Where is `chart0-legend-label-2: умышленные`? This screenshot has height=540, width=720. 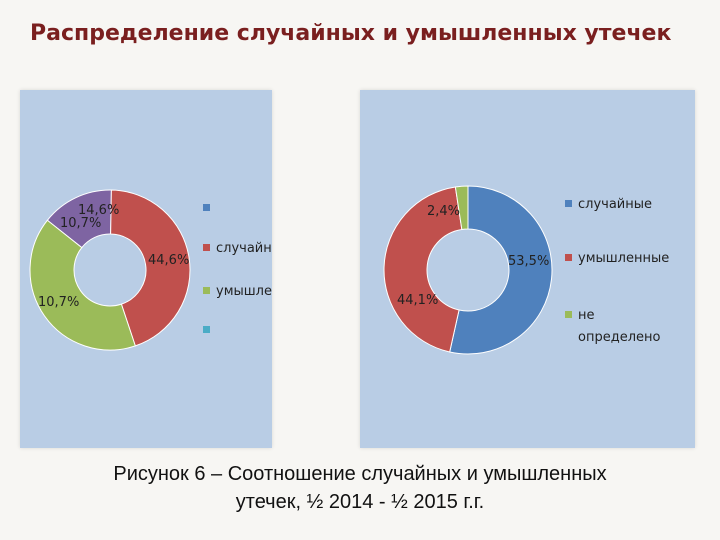 chart0-legend-label-2: умышленные is located at coordinates (244, 291).